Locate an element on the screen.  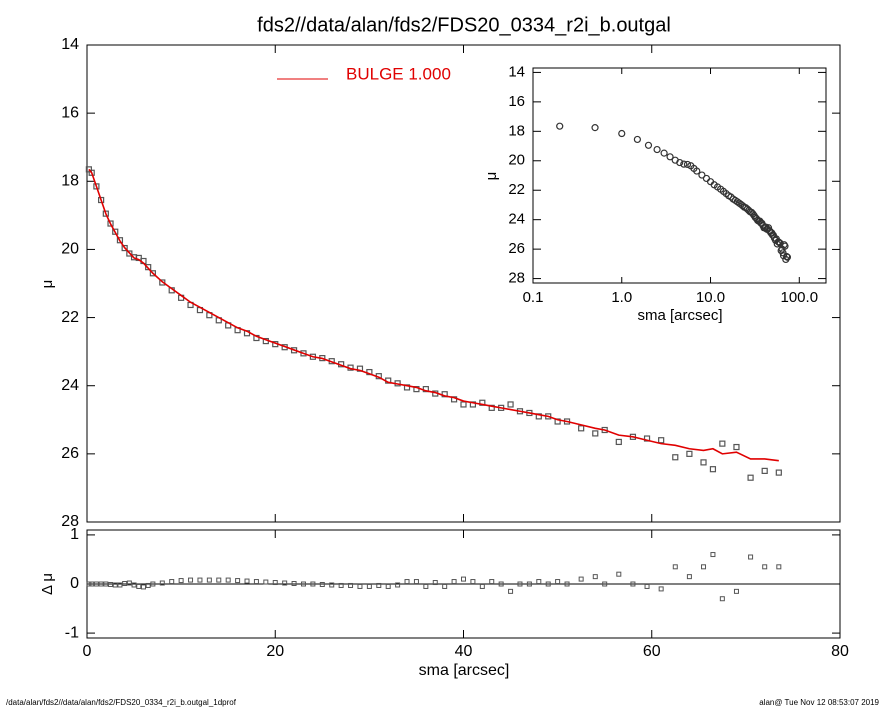
inset-background is located at coordinates (679, 175).